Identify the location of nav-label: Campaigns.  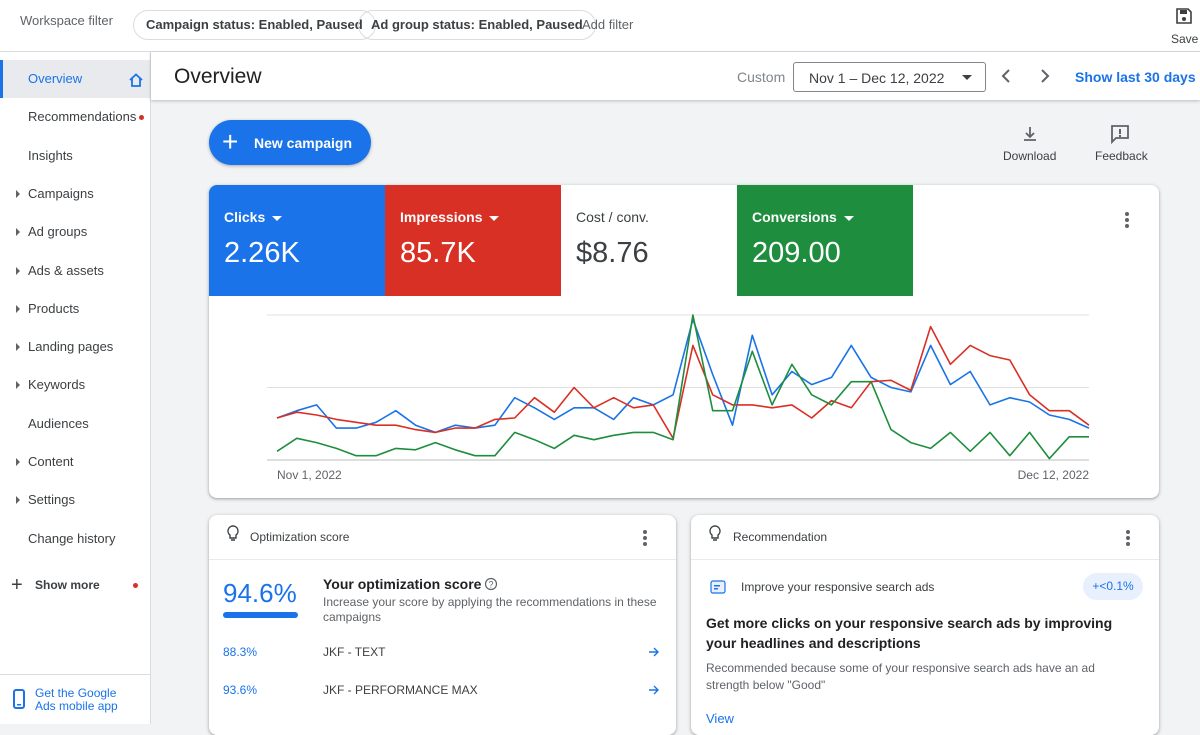
(61, 193).